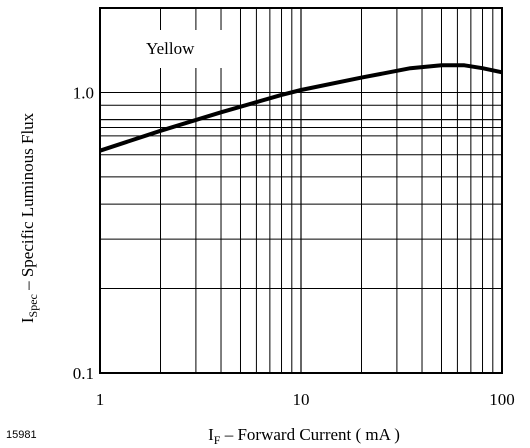 The height and width of the screenshot is (448, 530). I want to click on x-tick-label: 10, so click(301, 399).